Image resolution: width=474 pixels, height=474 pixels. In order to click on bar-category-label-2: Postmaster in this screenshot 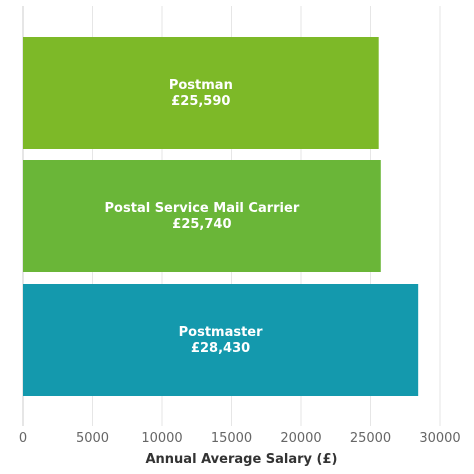, I will do `click(221, 332)`.